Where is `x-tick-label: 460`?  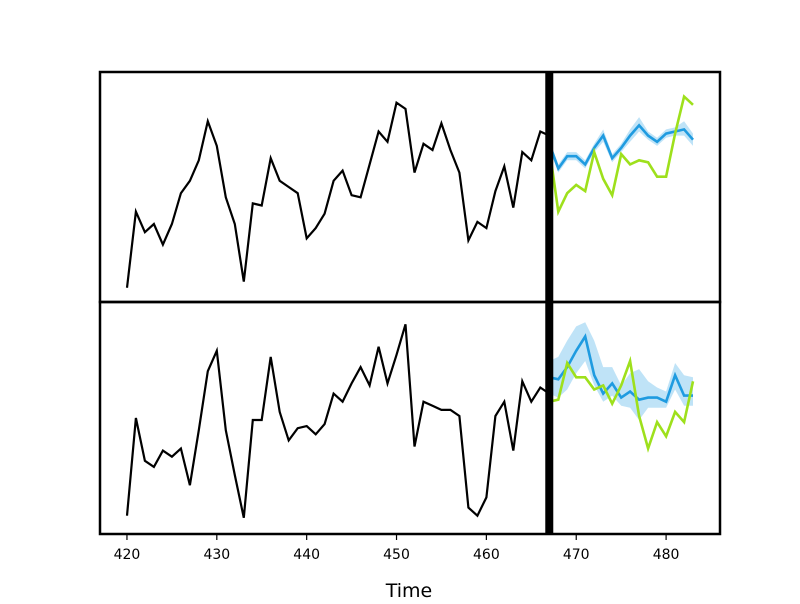 x-tick-label: 460 is located at coordinates (486, 555).